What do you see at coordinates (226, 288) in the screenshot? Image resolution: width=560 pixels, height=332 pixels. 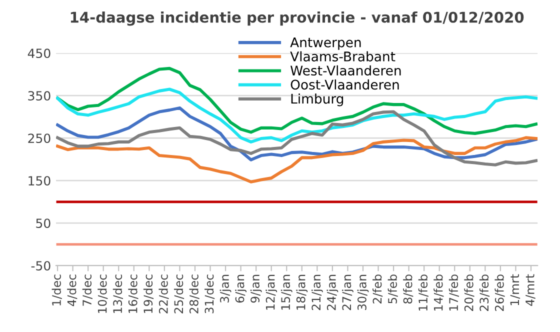 I see `x-tick-label: 3/jan` at bounding box center [226, 288].